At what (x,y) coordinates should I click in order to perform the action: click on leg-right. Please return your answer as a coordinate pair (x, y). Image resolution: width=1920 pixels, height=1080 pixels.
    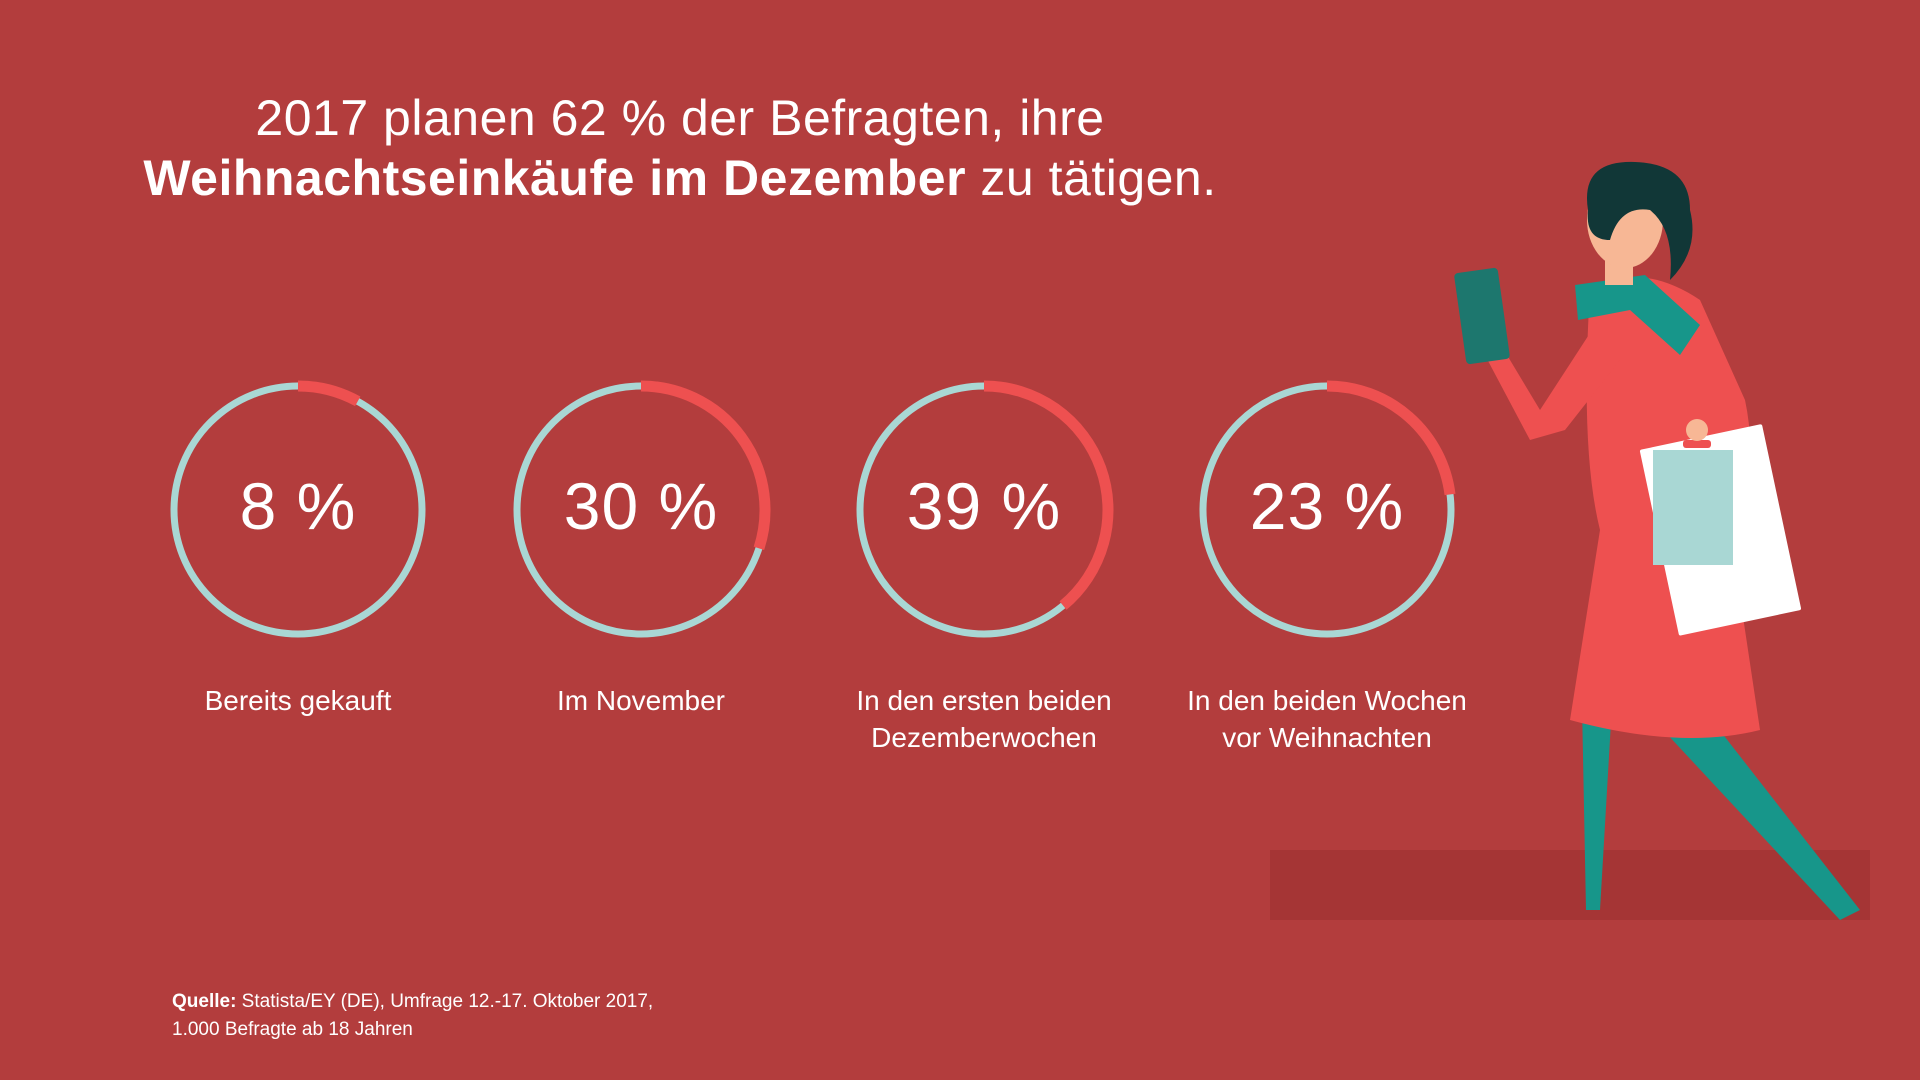
    Looking at the image, I should click on (1750, 812).